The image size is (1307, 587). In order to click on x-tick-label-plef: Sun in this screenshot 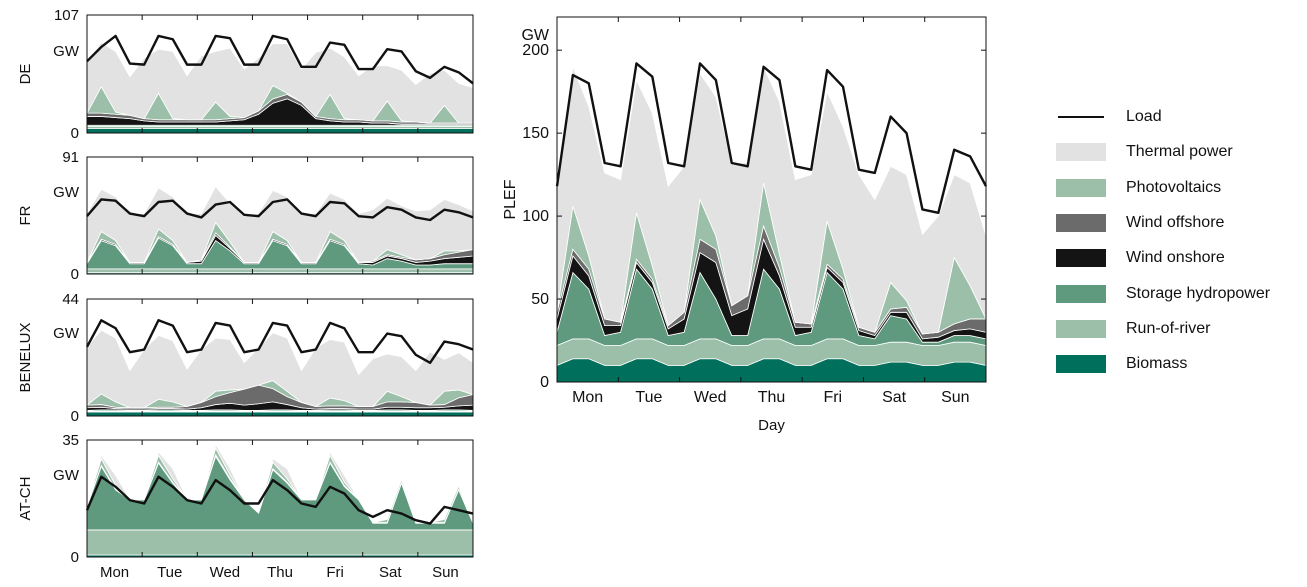, I will do `click(955, 397)`.